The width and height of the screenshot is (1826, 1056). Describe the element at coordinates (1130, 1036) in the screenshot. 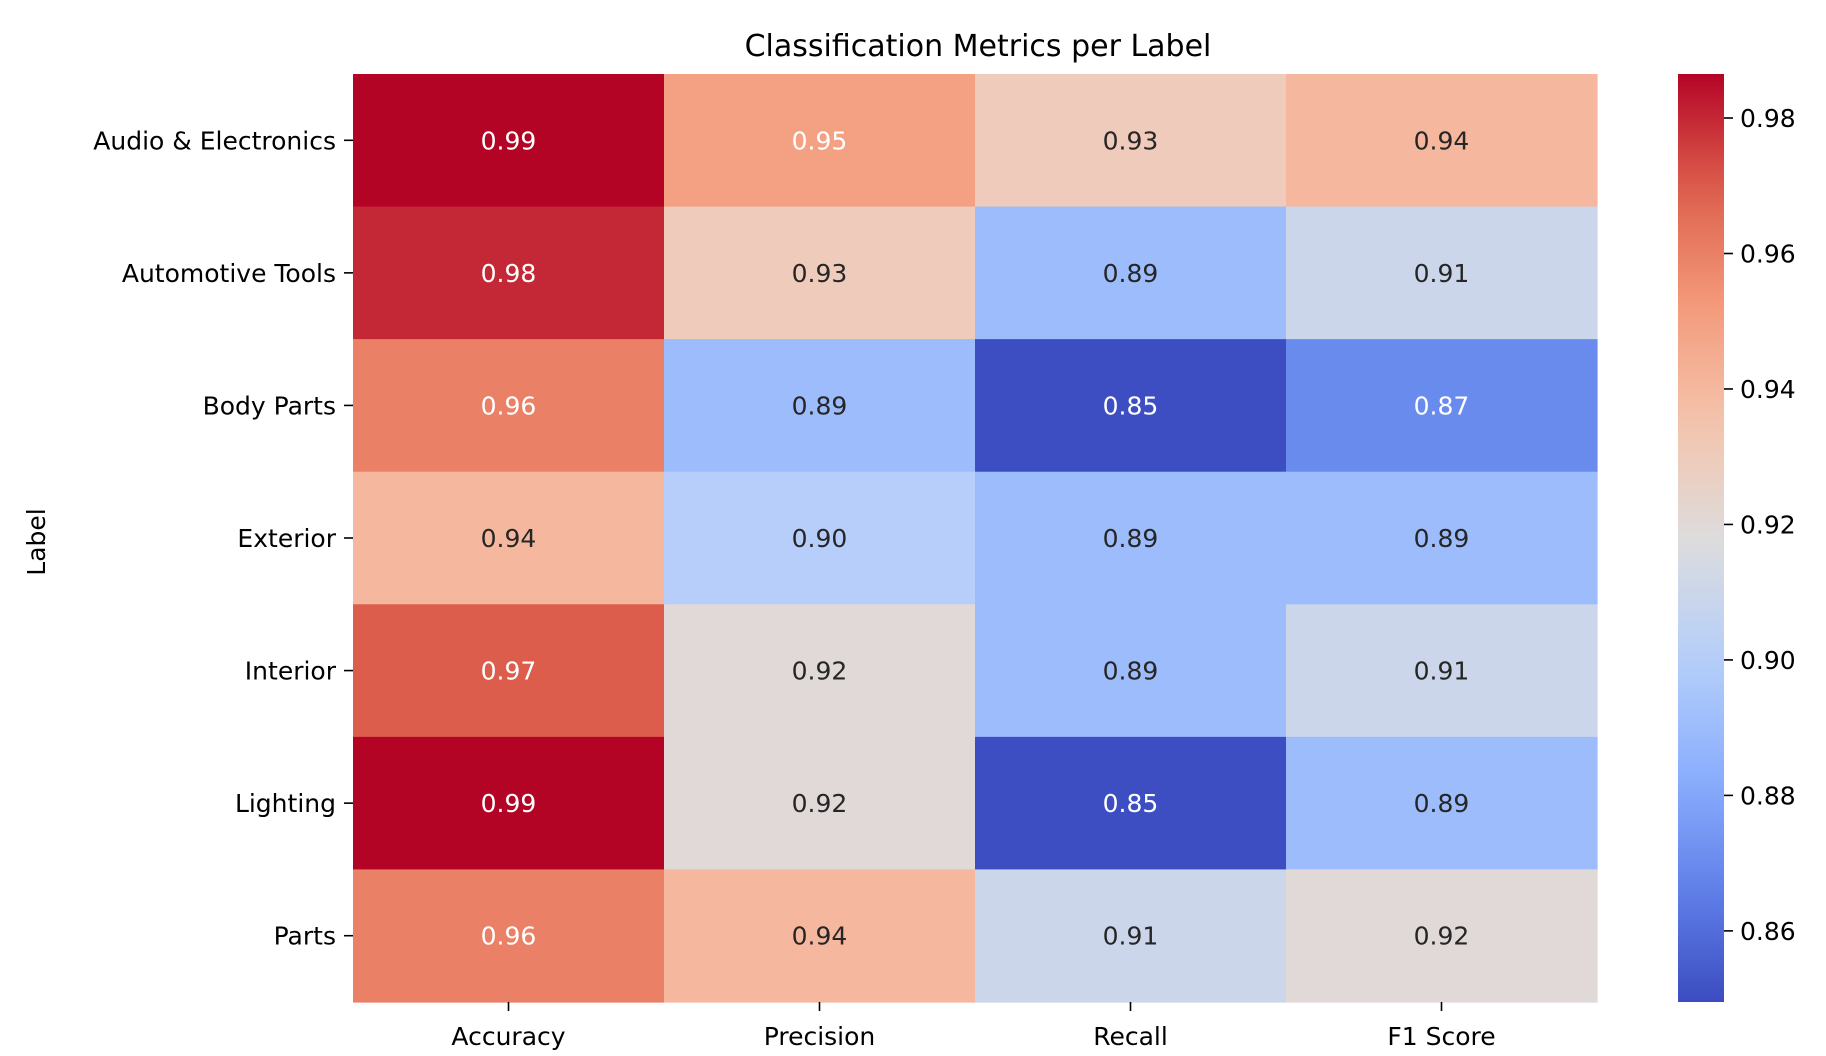

I see `column-label: Recall` at that location.